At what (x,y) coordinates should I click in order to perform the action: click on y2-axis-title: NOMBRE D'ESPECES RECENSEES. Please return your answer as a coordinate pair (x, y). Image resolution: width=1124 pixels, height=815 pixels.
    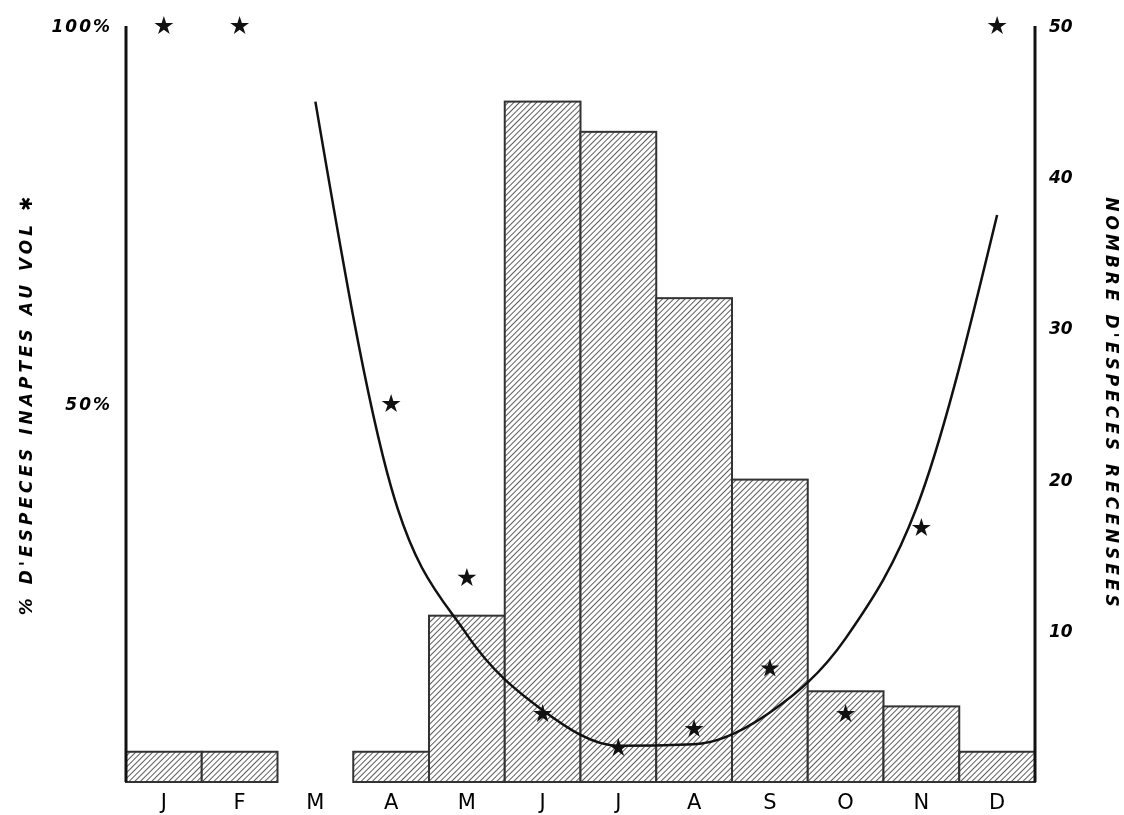
    Looking at the image, I should click on (1112, 404).